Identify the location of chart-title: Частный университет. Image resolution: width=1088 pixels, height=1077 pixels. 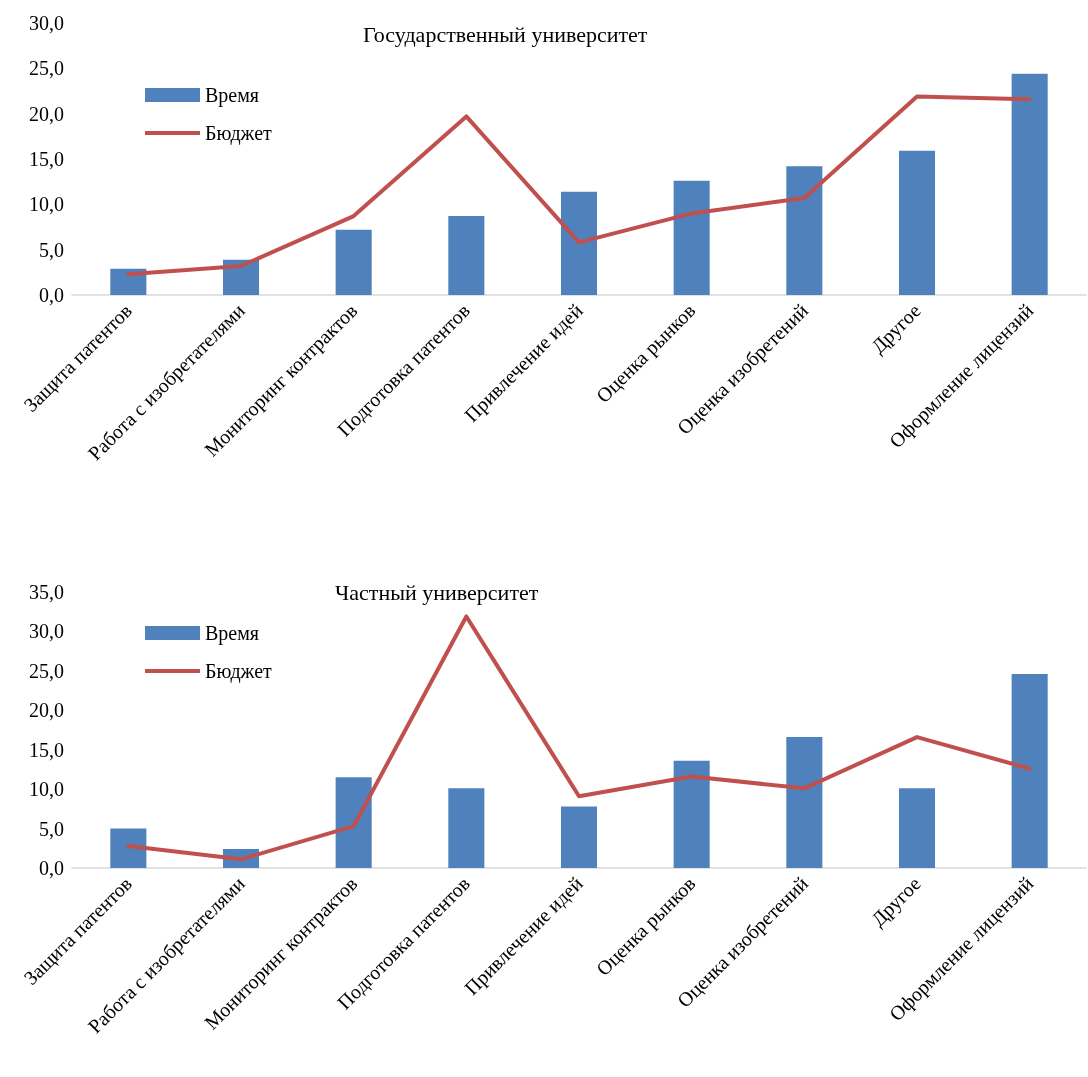
(437, 592).